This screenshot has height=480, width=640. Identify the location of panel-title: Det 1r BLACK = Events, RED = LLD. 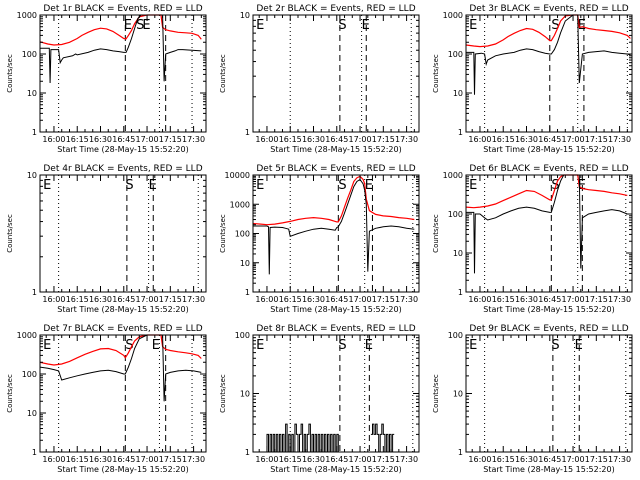
(122, 9).